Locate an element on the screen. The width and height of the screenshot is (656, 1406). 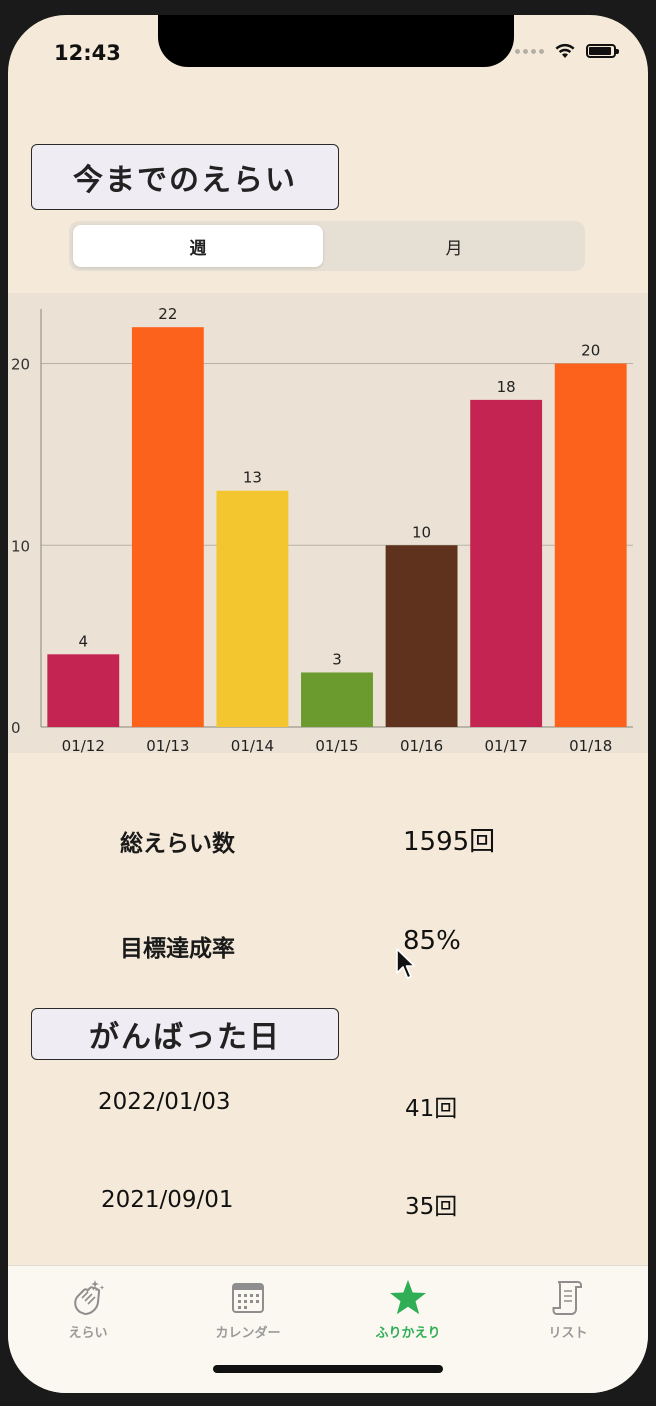
tab-bar: えらい カレンダー ふりかえり is located at coordinates (328, 1329).